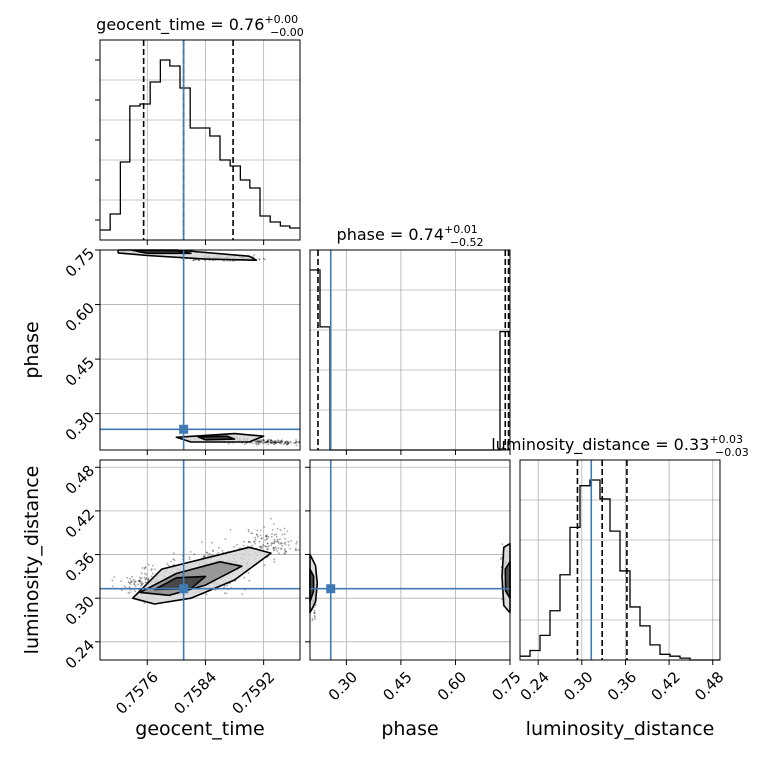  What do you see at coordinates (137, 693) in the screenshot?
I see `x-tick-label: 0.7576` at bounding box center [137, 693].